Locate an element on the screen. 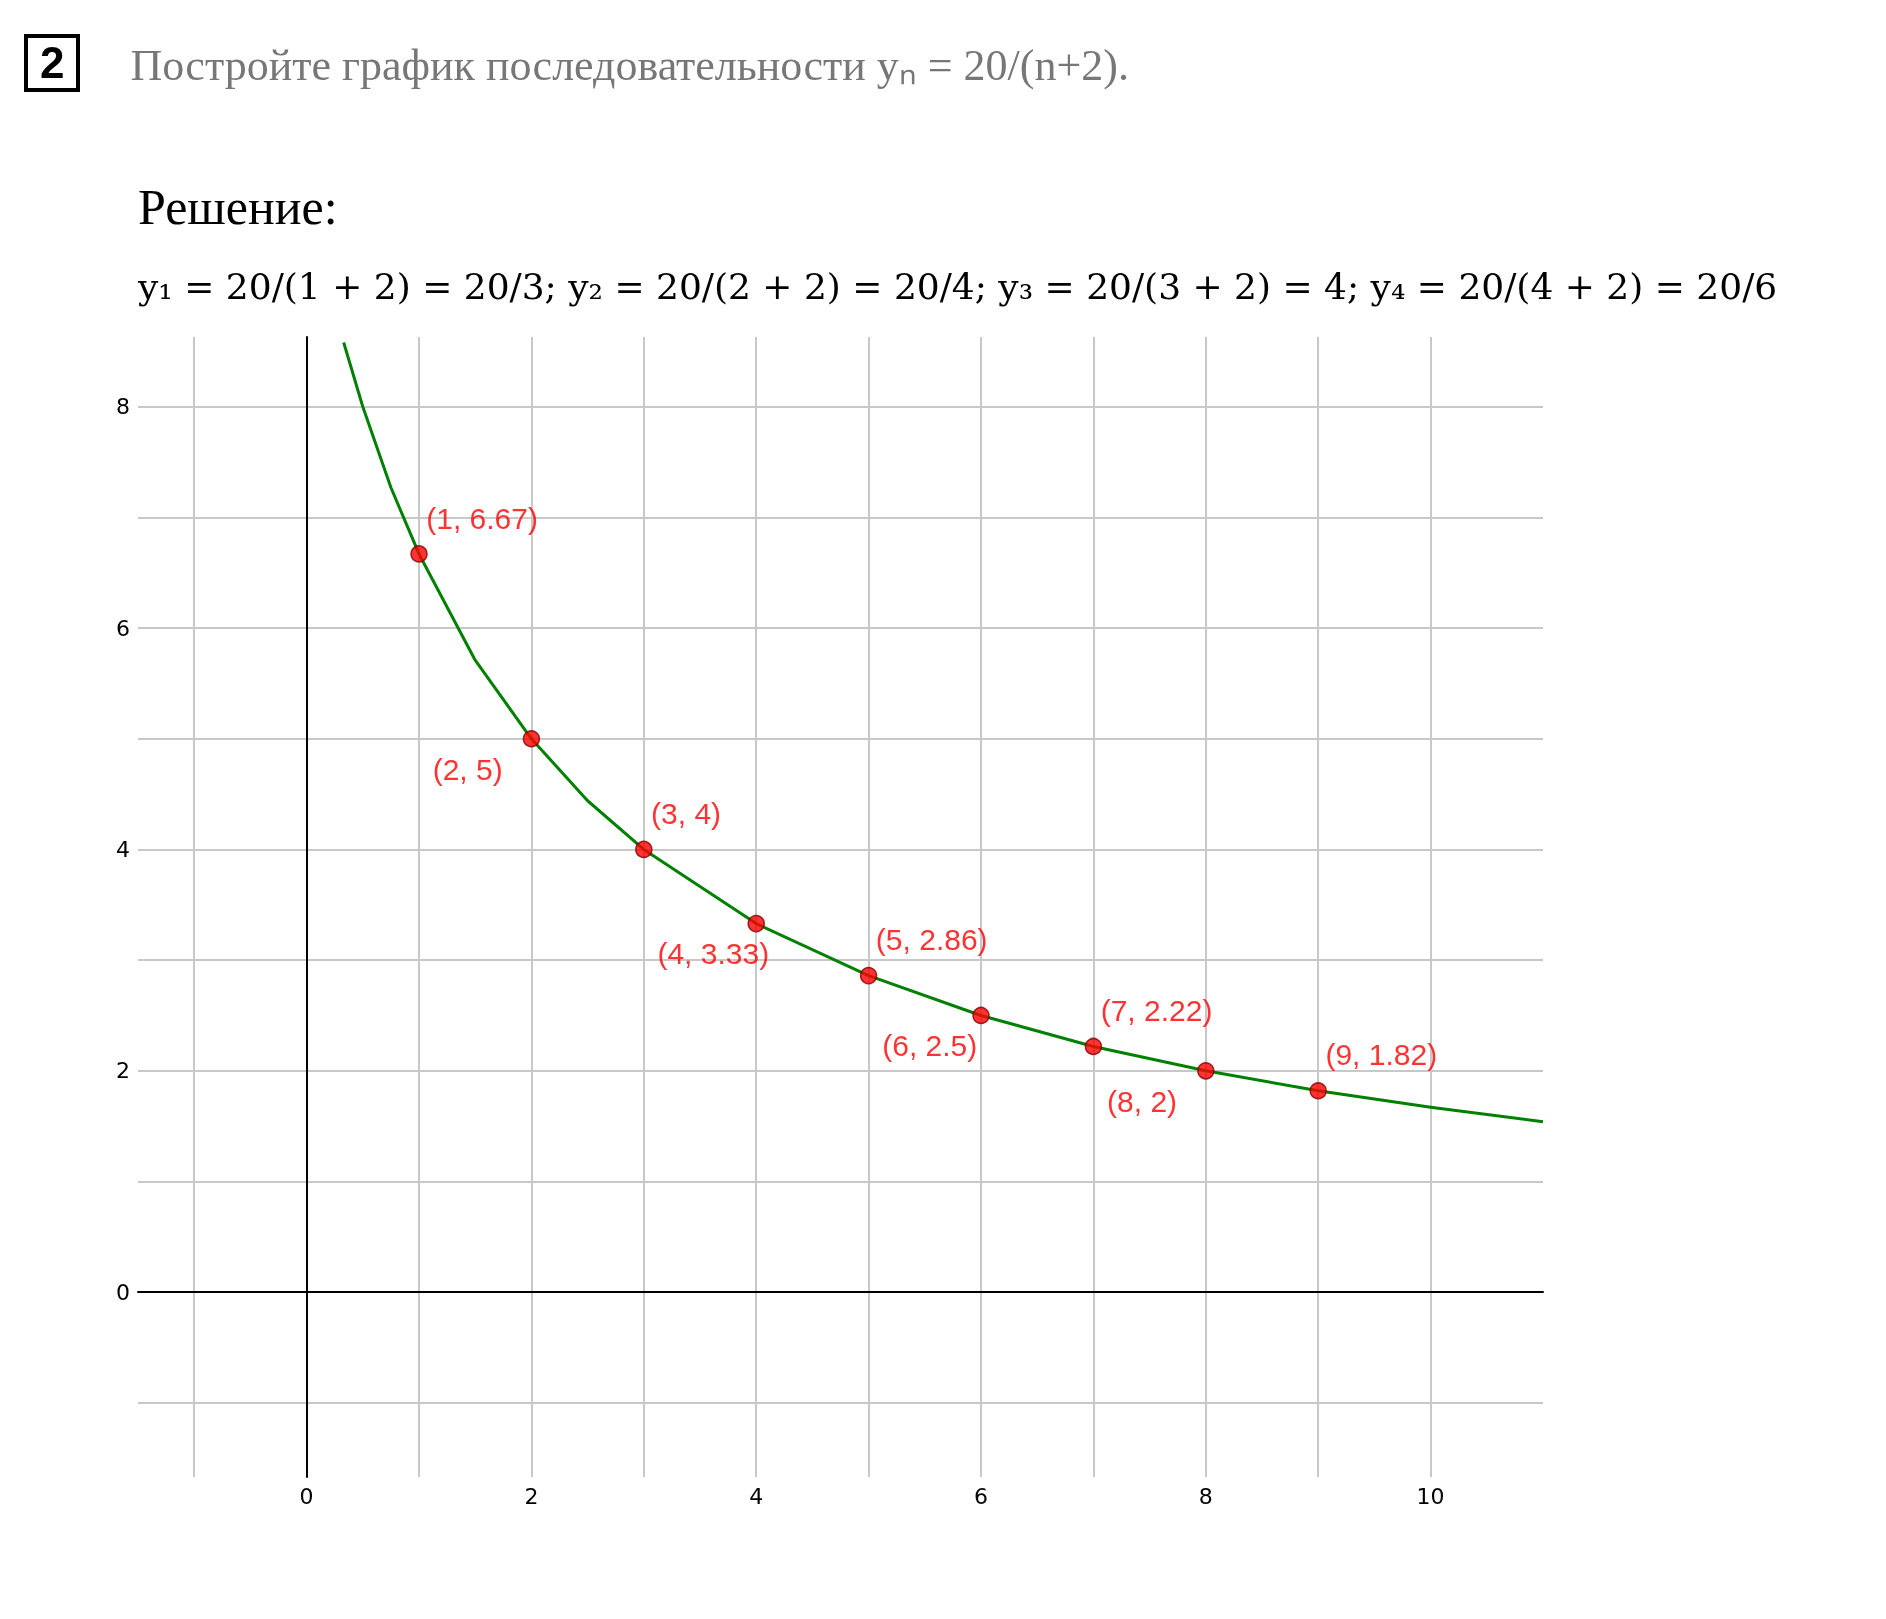 This screenshot has width=1886, height=1619. text: 2 is located at coordinates (52, 63).